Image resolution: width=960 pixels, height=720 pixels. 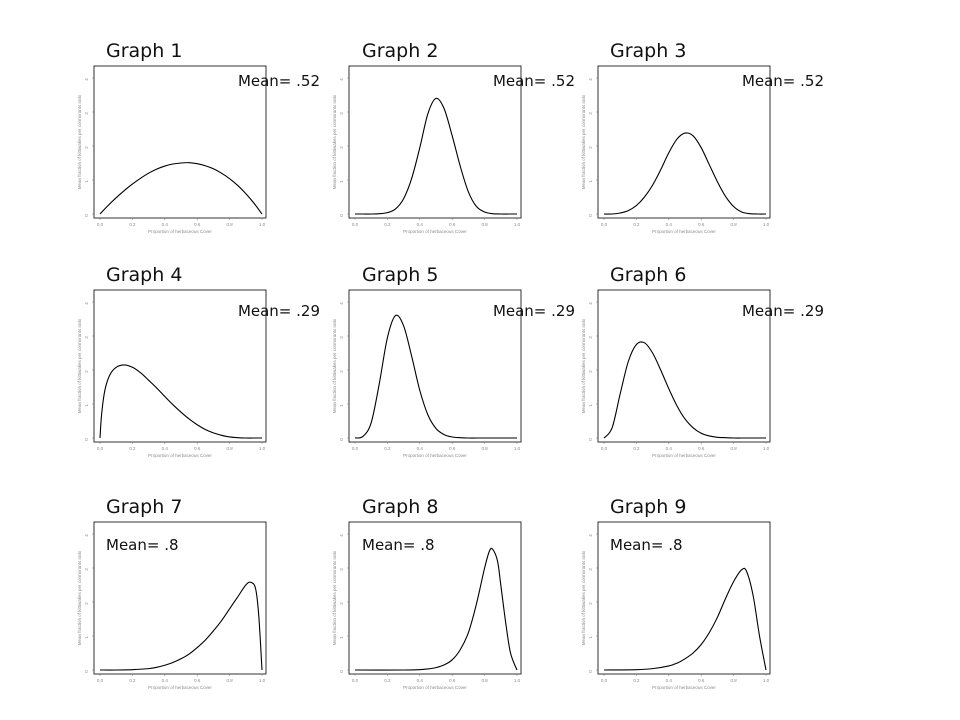 What do you see at coordinates (648, 507) in the screenshot?
I see `graph-title: Graph 9` at bounding box center [648, 507].